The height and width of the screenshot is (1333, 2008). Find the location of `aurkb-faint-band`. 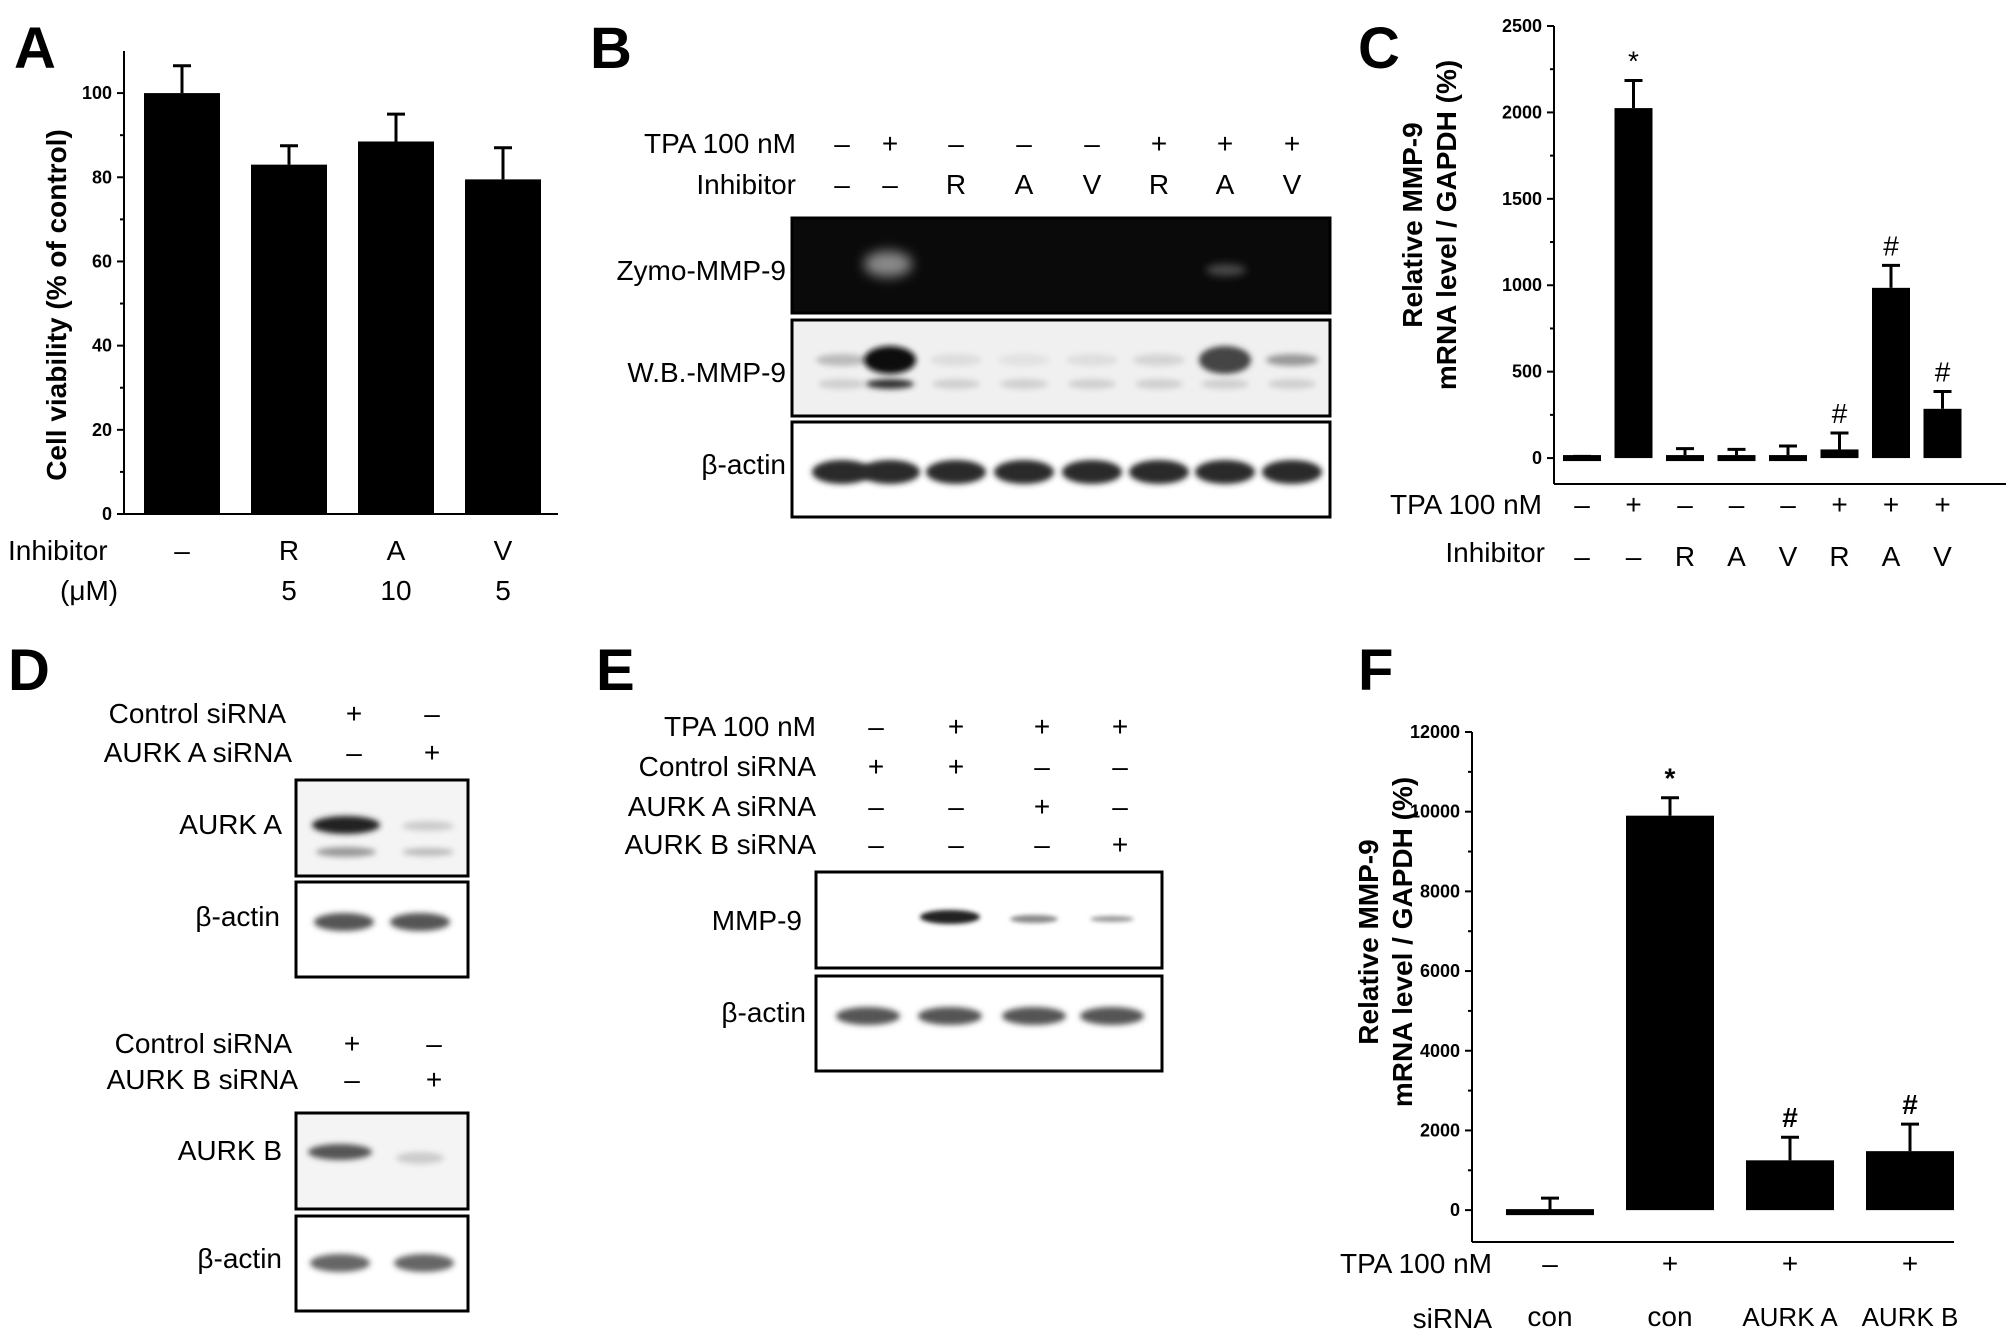

aurkb-faint-band is located at coordinates (420, 1158).